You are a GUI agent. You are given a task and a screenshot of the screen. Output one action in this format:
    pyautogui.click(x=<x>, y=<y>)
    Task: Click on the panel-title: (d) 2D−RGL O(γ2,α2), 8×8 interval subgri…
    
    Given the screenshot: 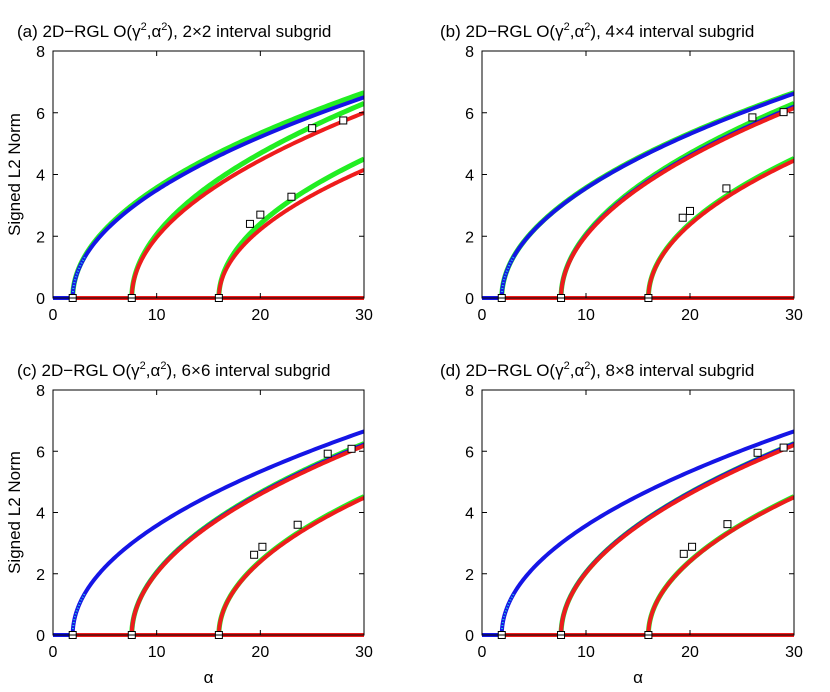 What is the action you would take?
    pyautogui.click(x=597, y=370)
    